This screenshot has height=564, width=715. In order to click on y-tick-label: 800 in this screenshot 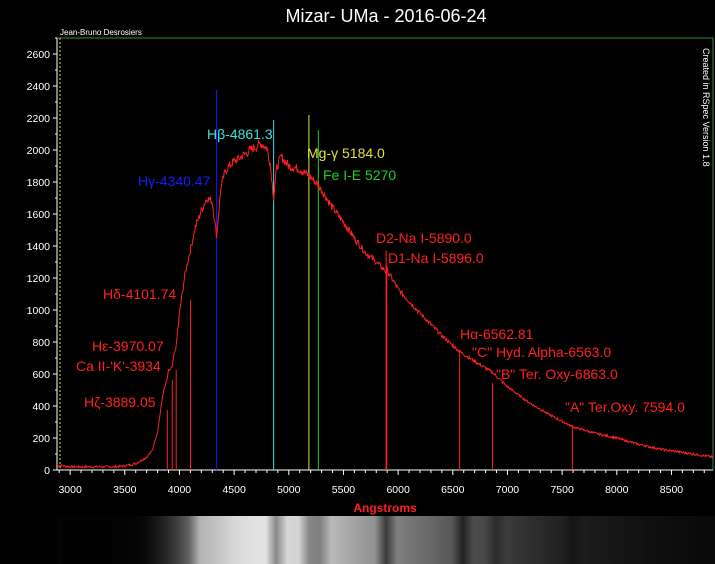, I will do `click(41, 343)`.